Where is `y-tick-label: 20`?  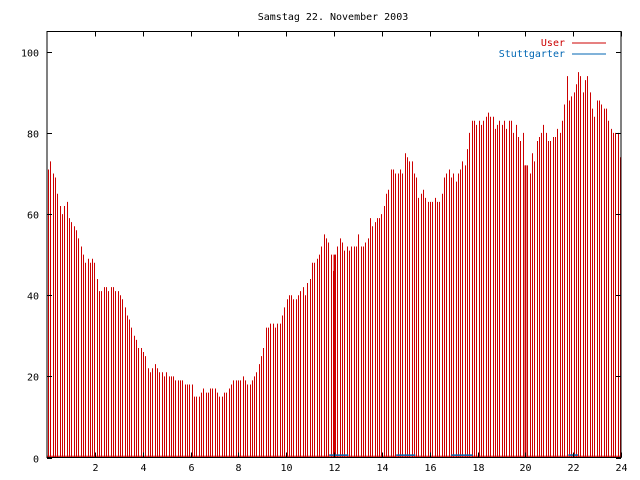
y-tick-label: 20 is located at coordinates (33, 378).